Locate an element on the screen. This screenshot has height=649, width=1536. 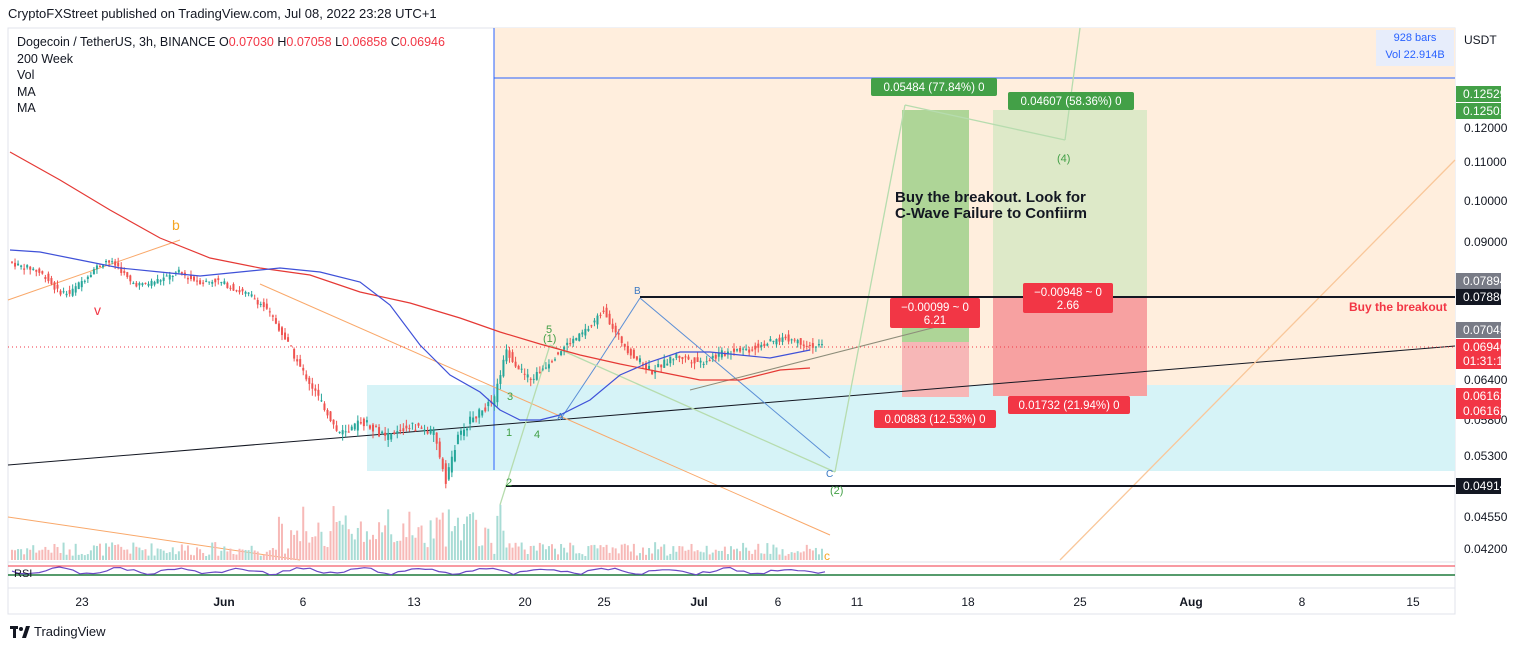
wave-2-projection is located at coordinates (692, 408).